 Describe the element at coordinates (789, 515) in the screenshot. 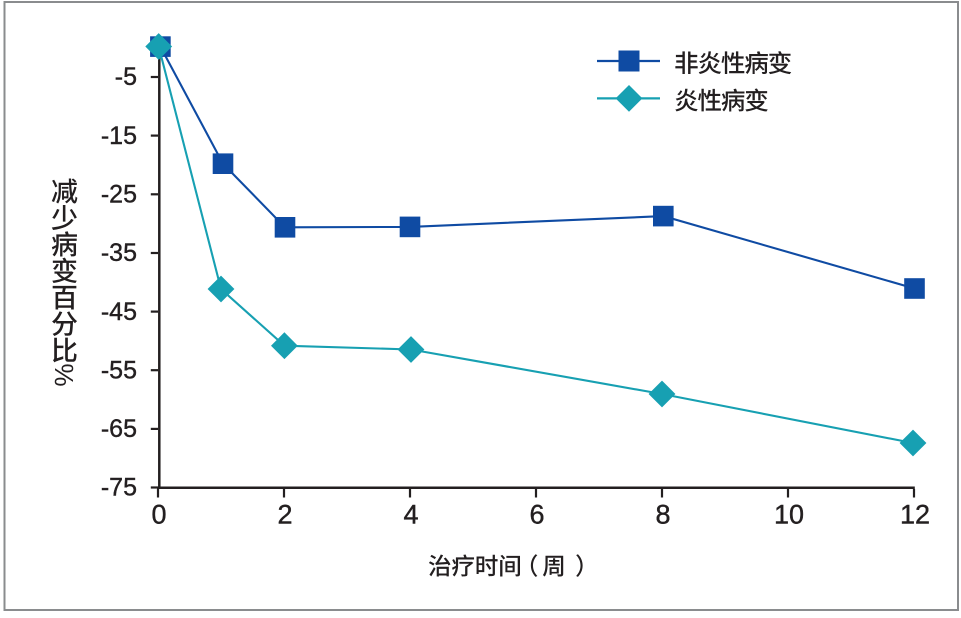

I see `svg-text: 10` at that location.